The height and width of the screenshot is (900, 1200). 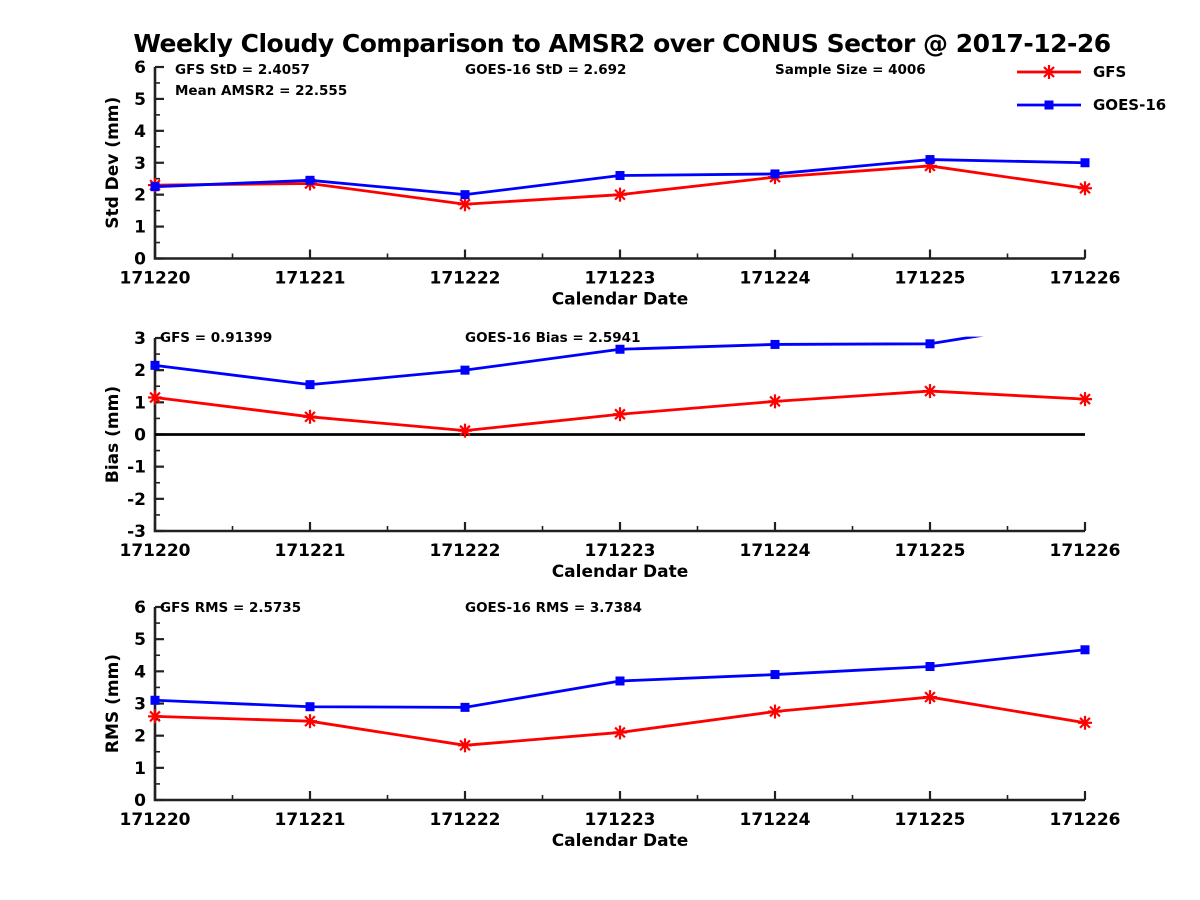 I want to click on legend-label-gfs: GFS, so click(x=1110, y=72).